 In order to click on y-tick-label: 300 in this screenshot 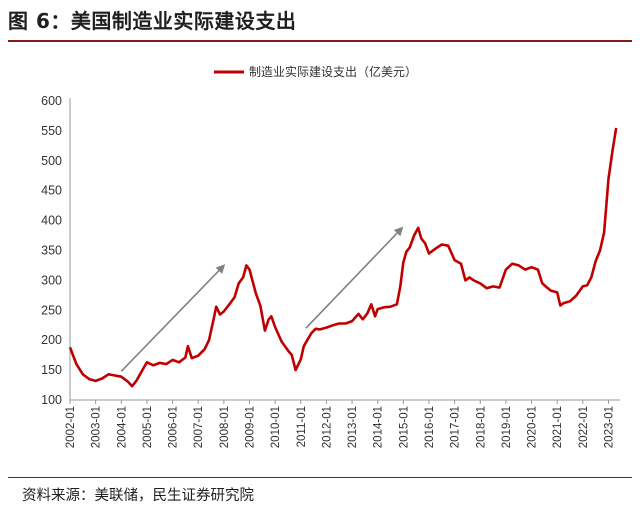, I will do `click(51, 280)`.